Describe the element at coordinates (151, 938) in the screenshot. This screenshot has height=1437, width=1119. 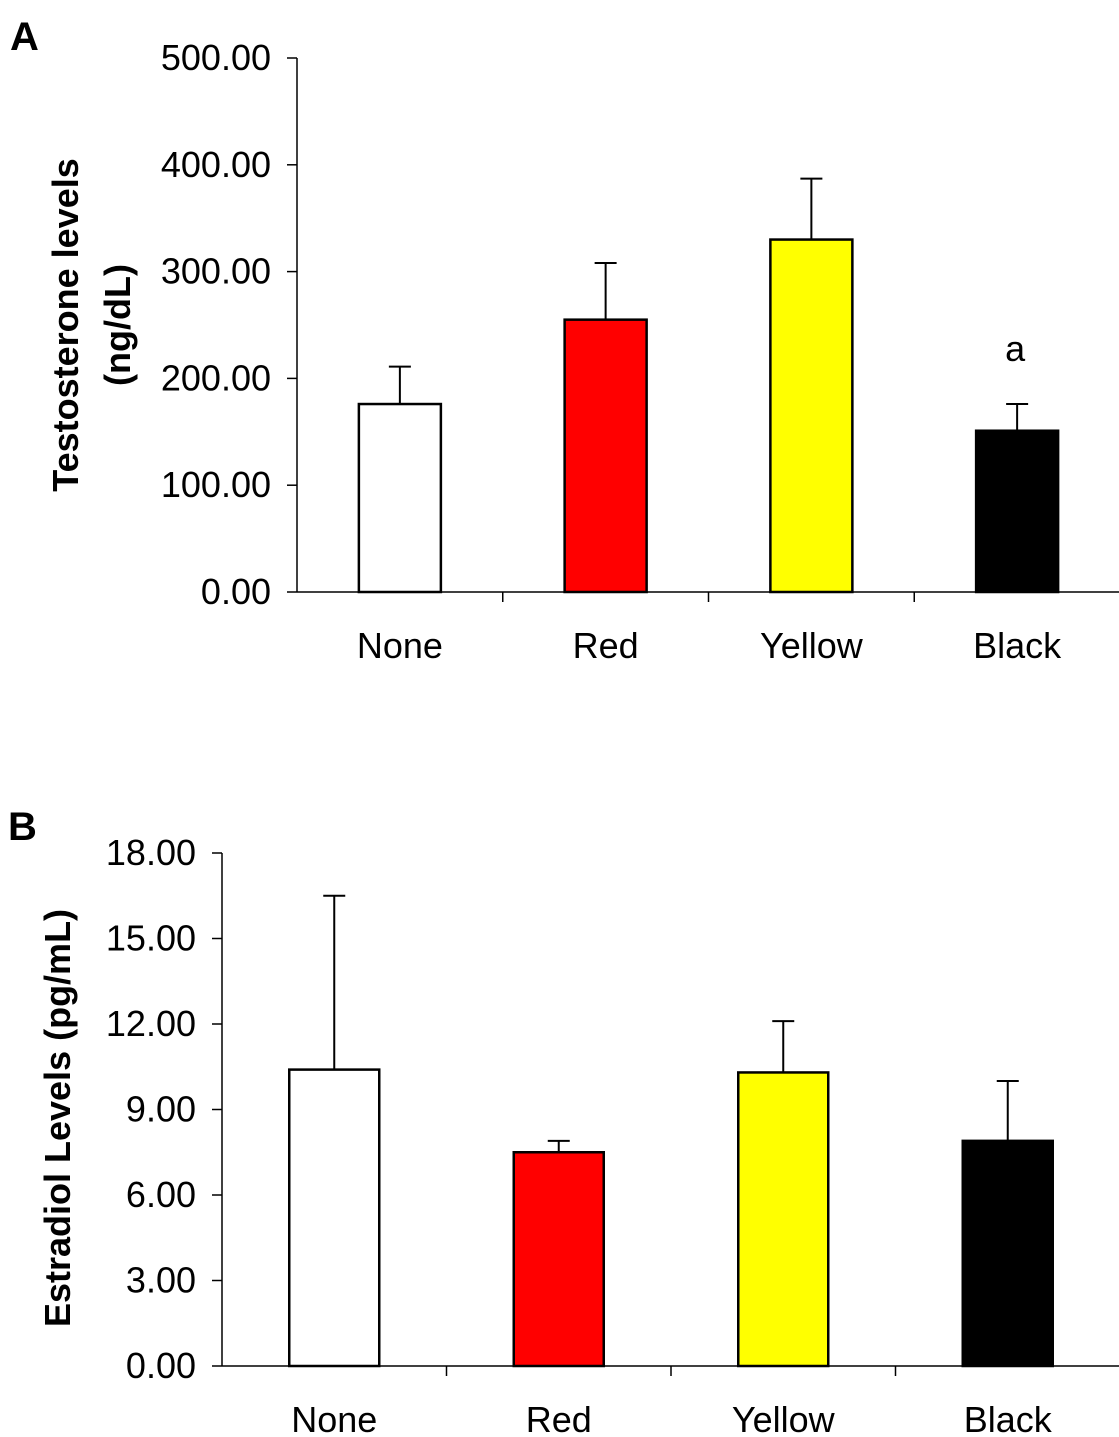
I see `y-tick-label: 15.00` at that location.